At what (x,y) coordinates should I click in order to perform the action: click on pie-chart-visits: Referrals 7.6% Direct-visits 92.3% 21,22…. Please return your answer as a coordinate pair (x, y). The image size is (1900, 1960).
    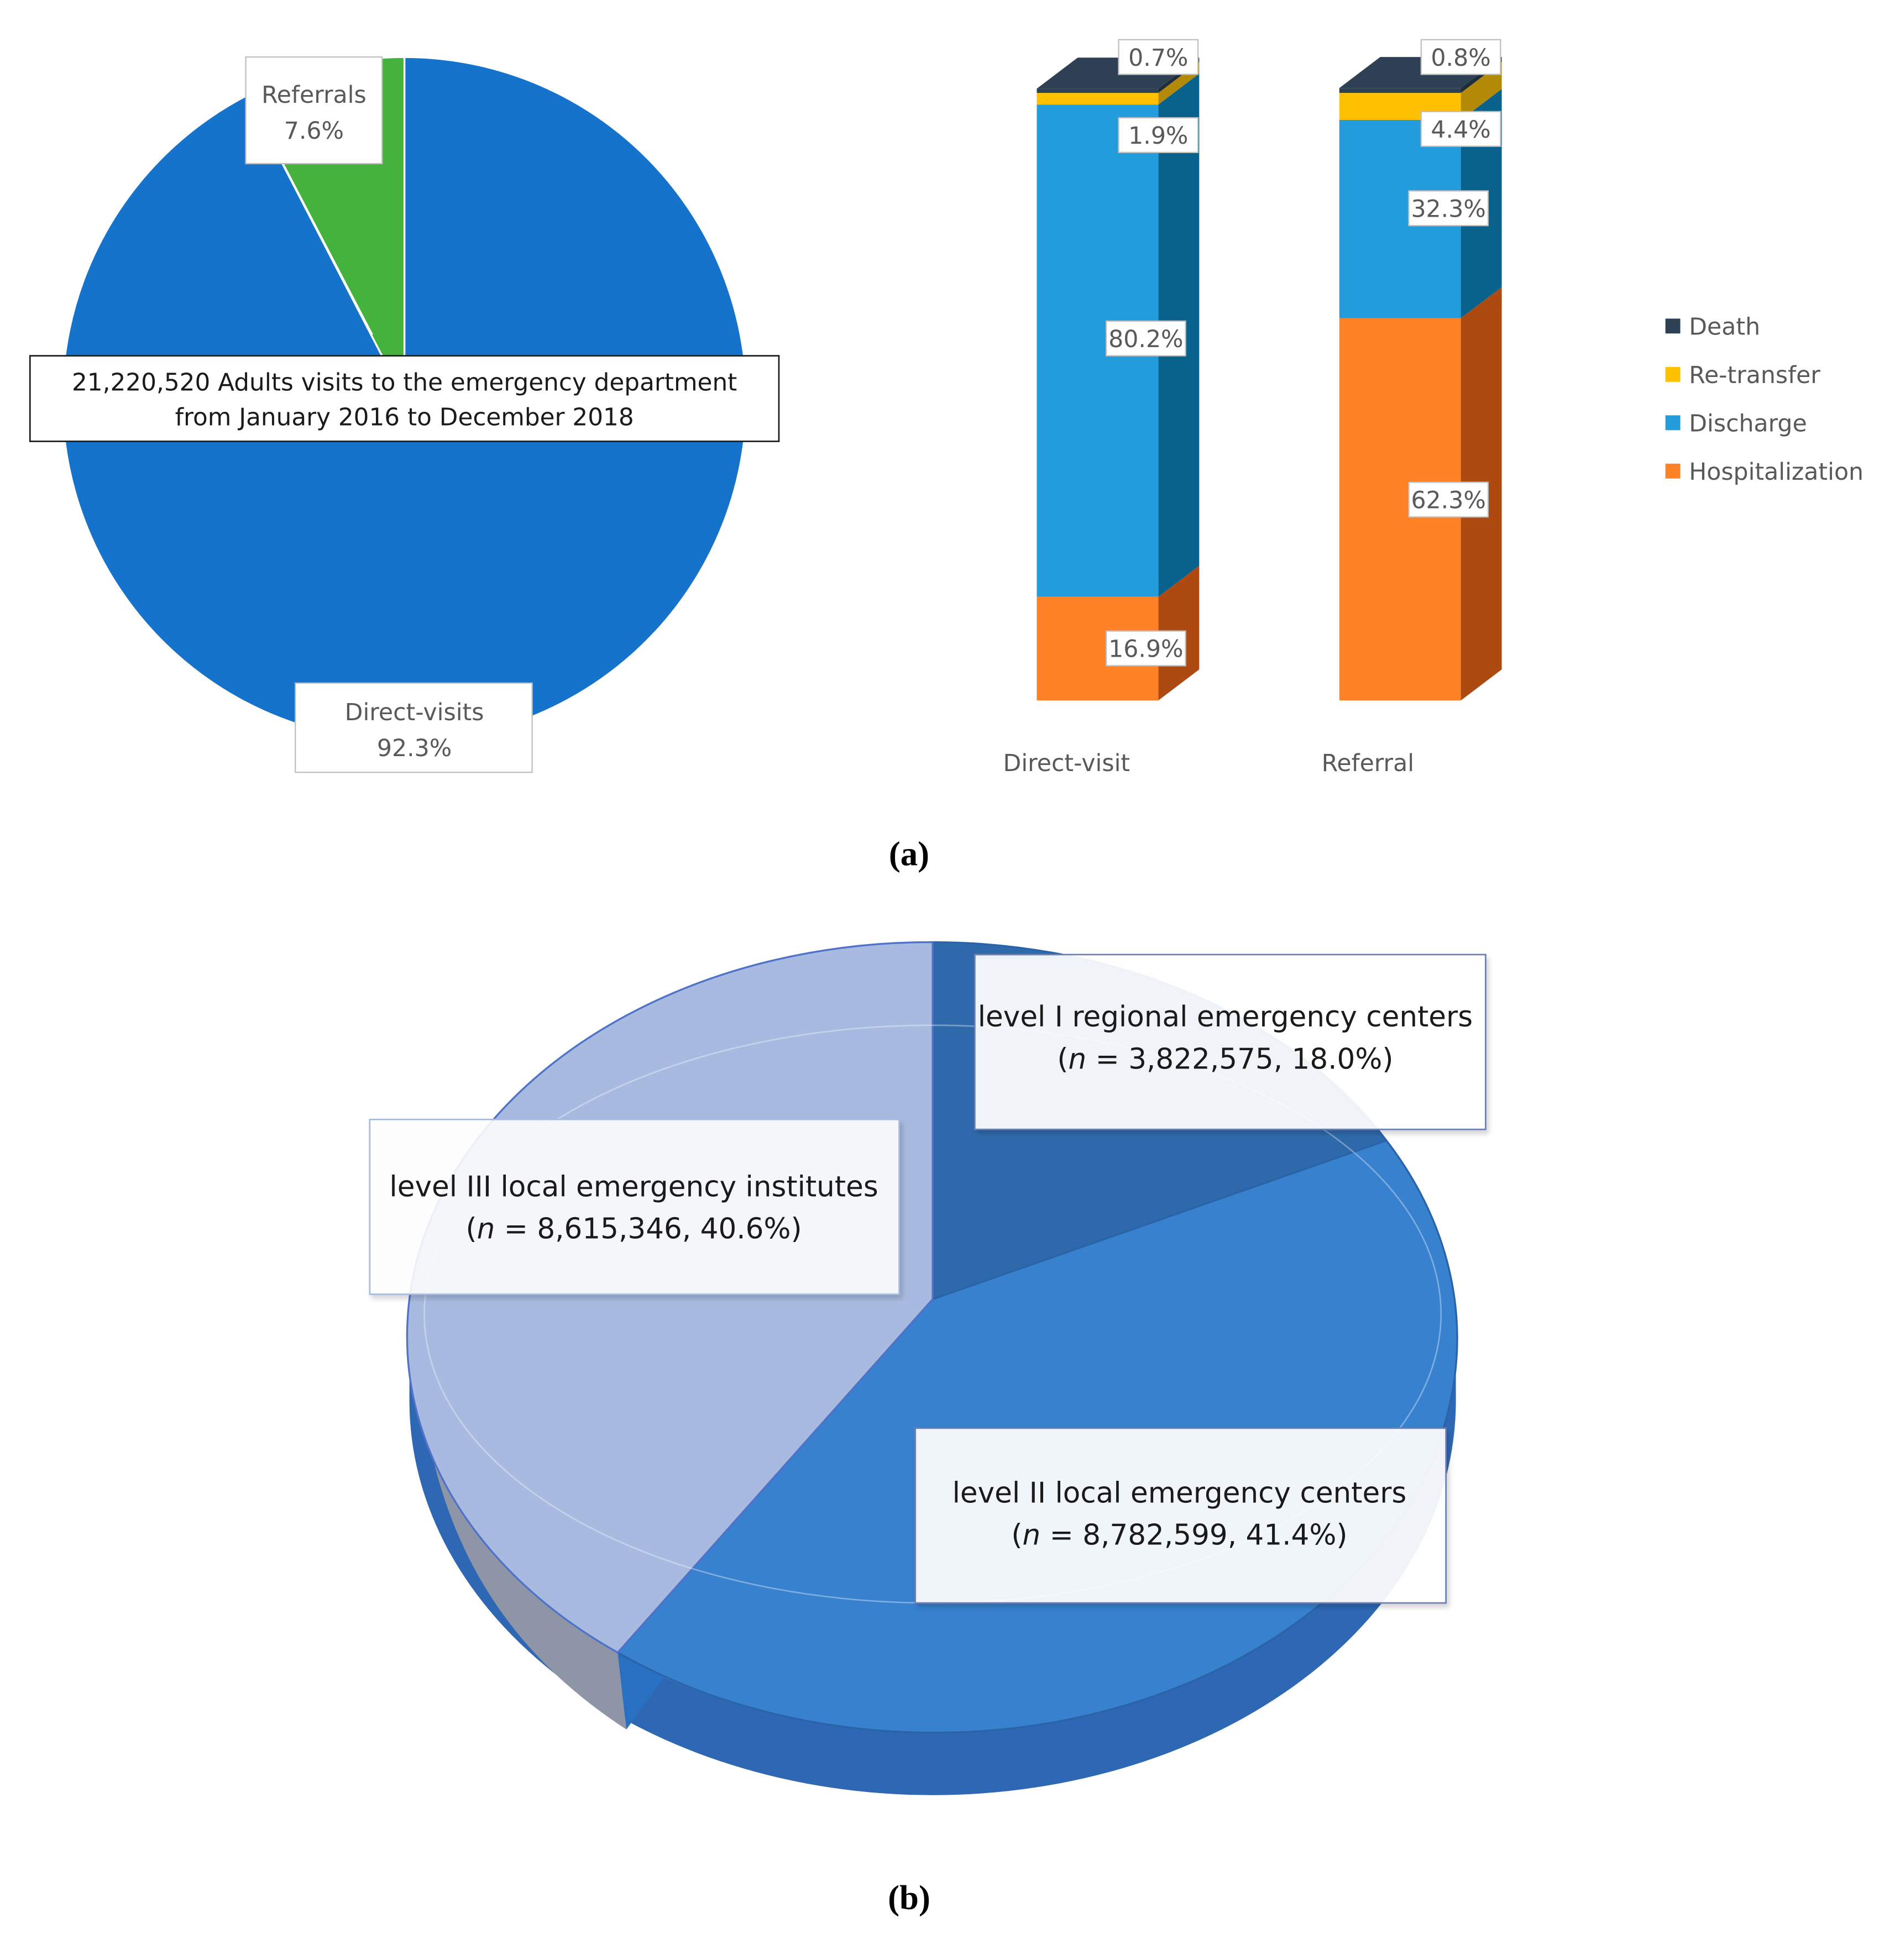
    Looking at the image, I should click on (404, 415).